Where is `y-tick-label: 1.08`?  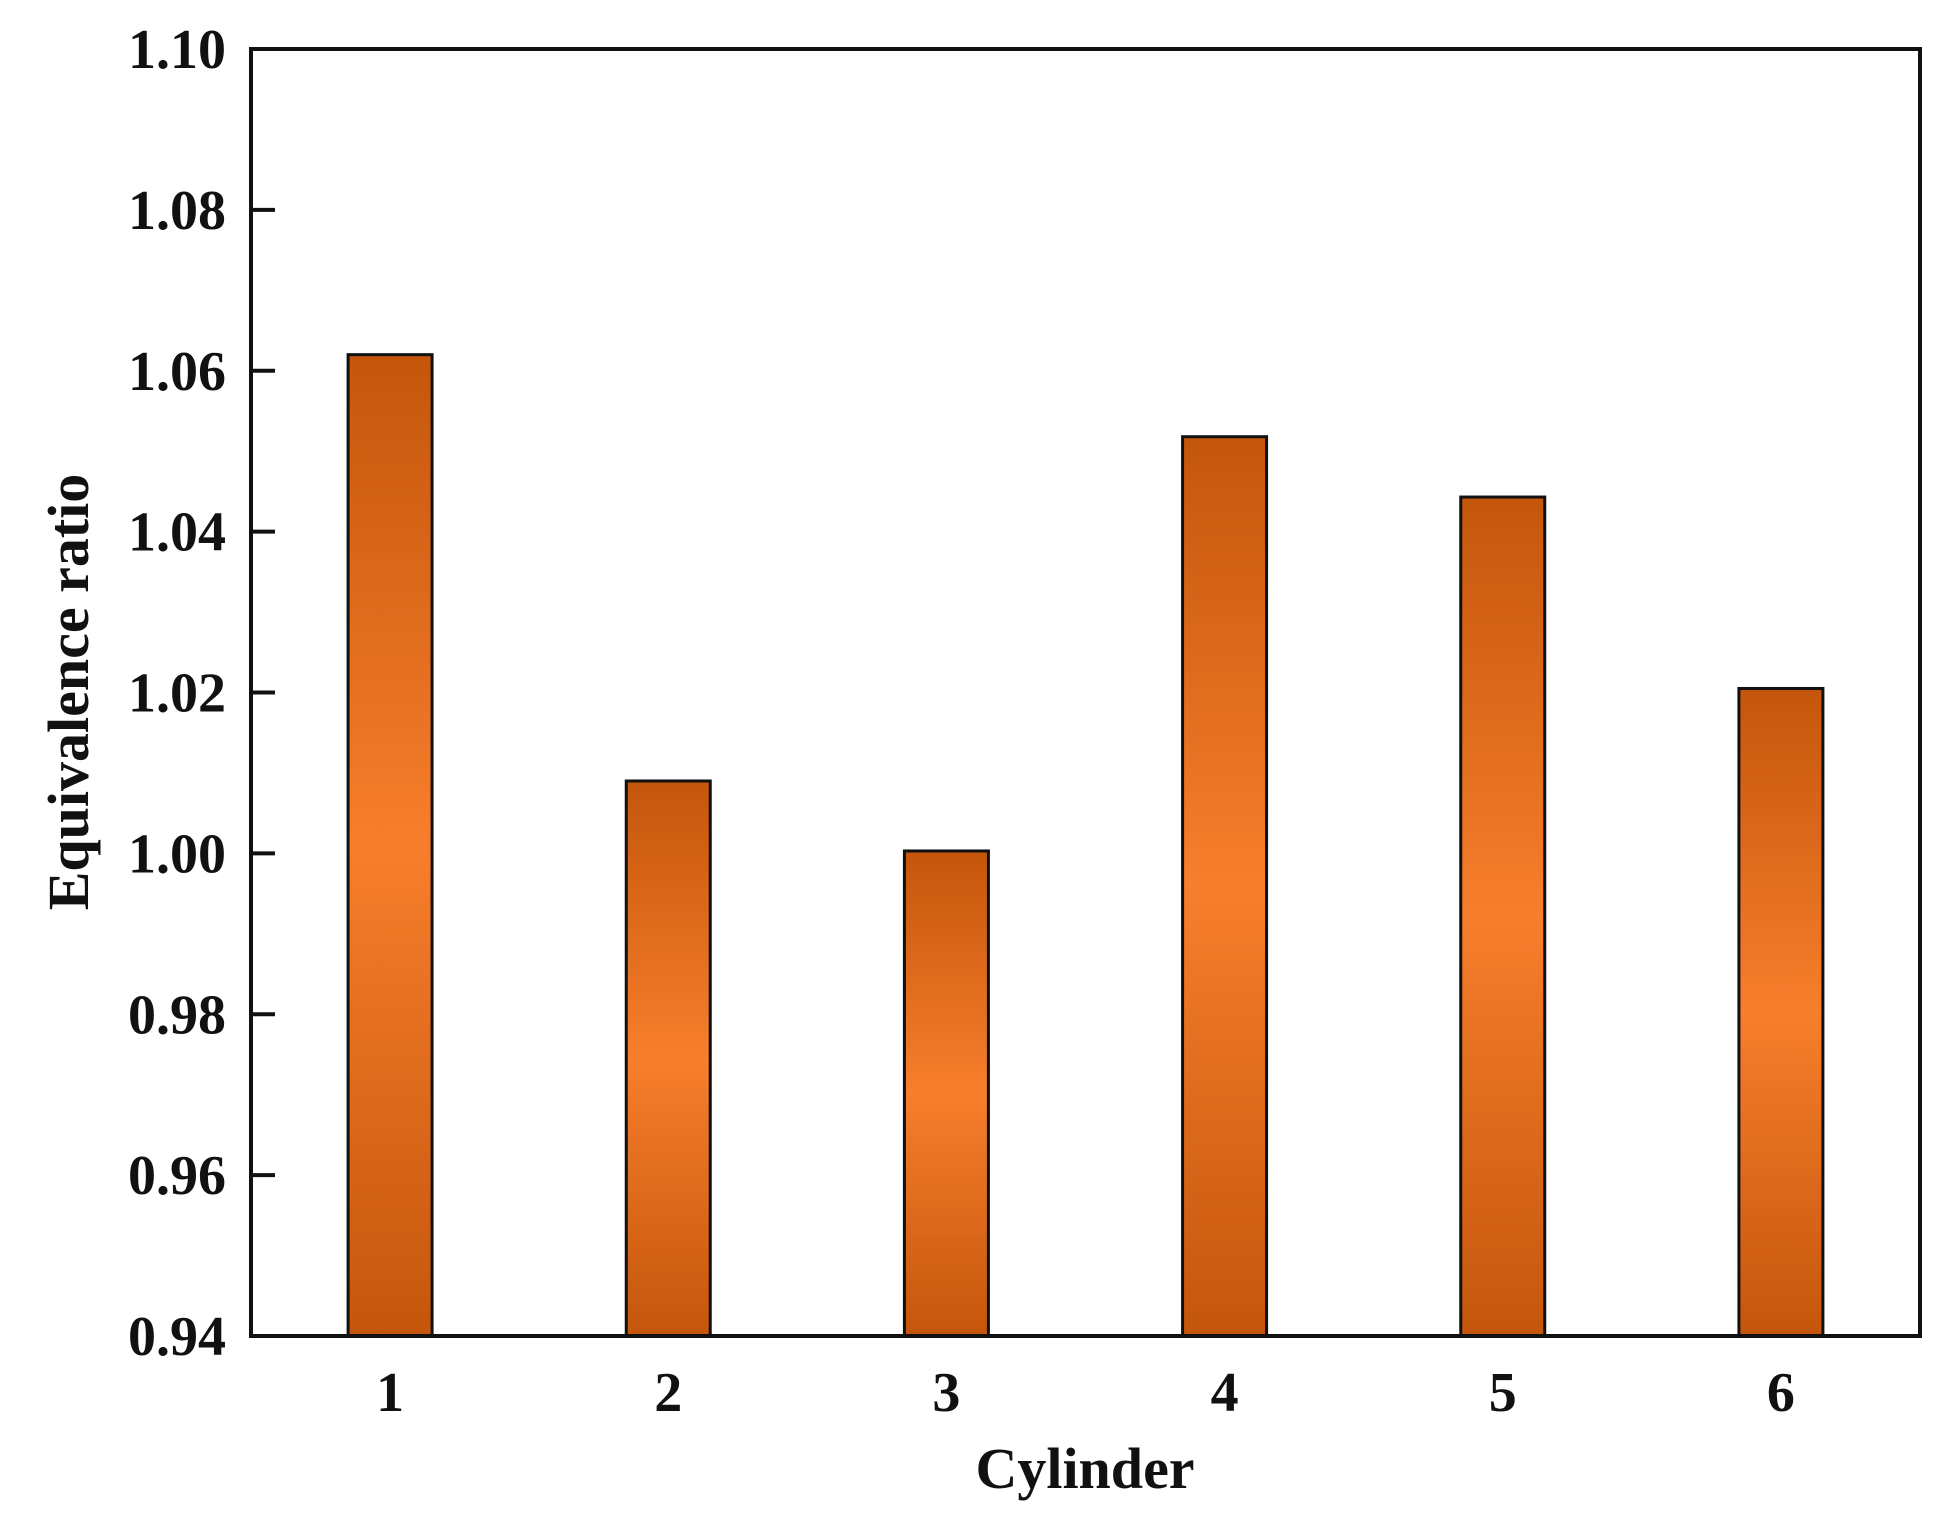 y-tick-label: 1.08 is located at coordinates (177, 211).